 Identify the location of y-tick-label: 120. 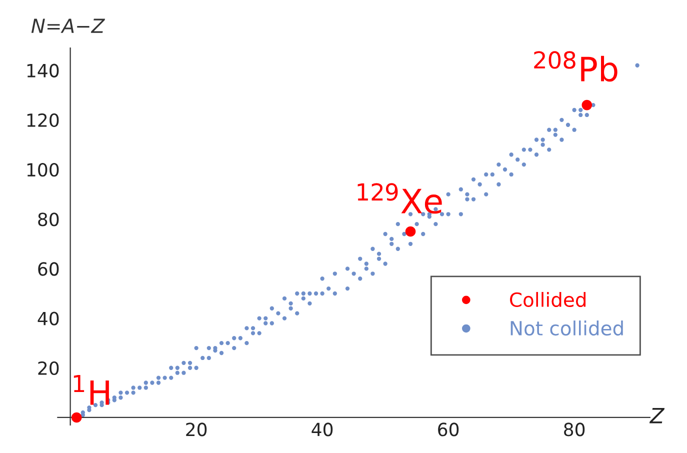
(43, 120).